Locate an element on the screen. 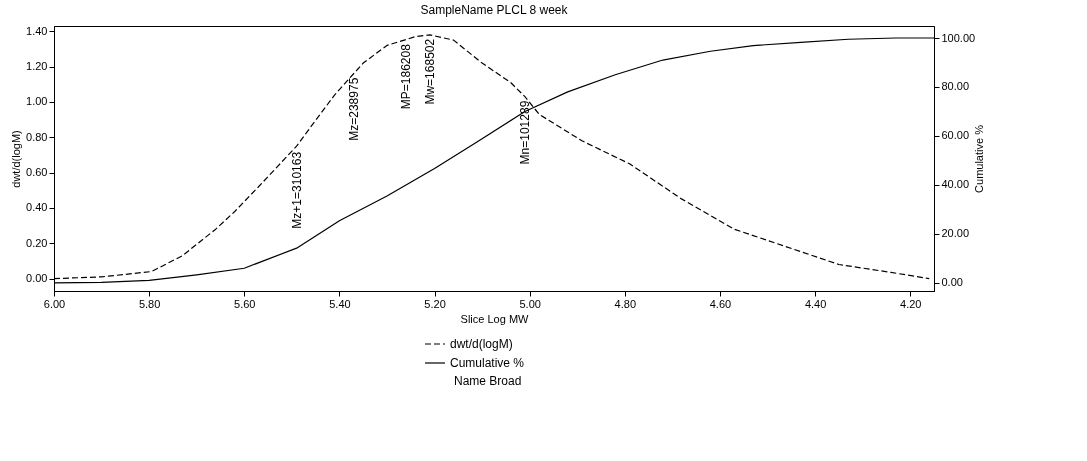 The width and height of the screenshot is (1087, 461). x-tick-label: 5.40 is located at coordinates (340, 303).